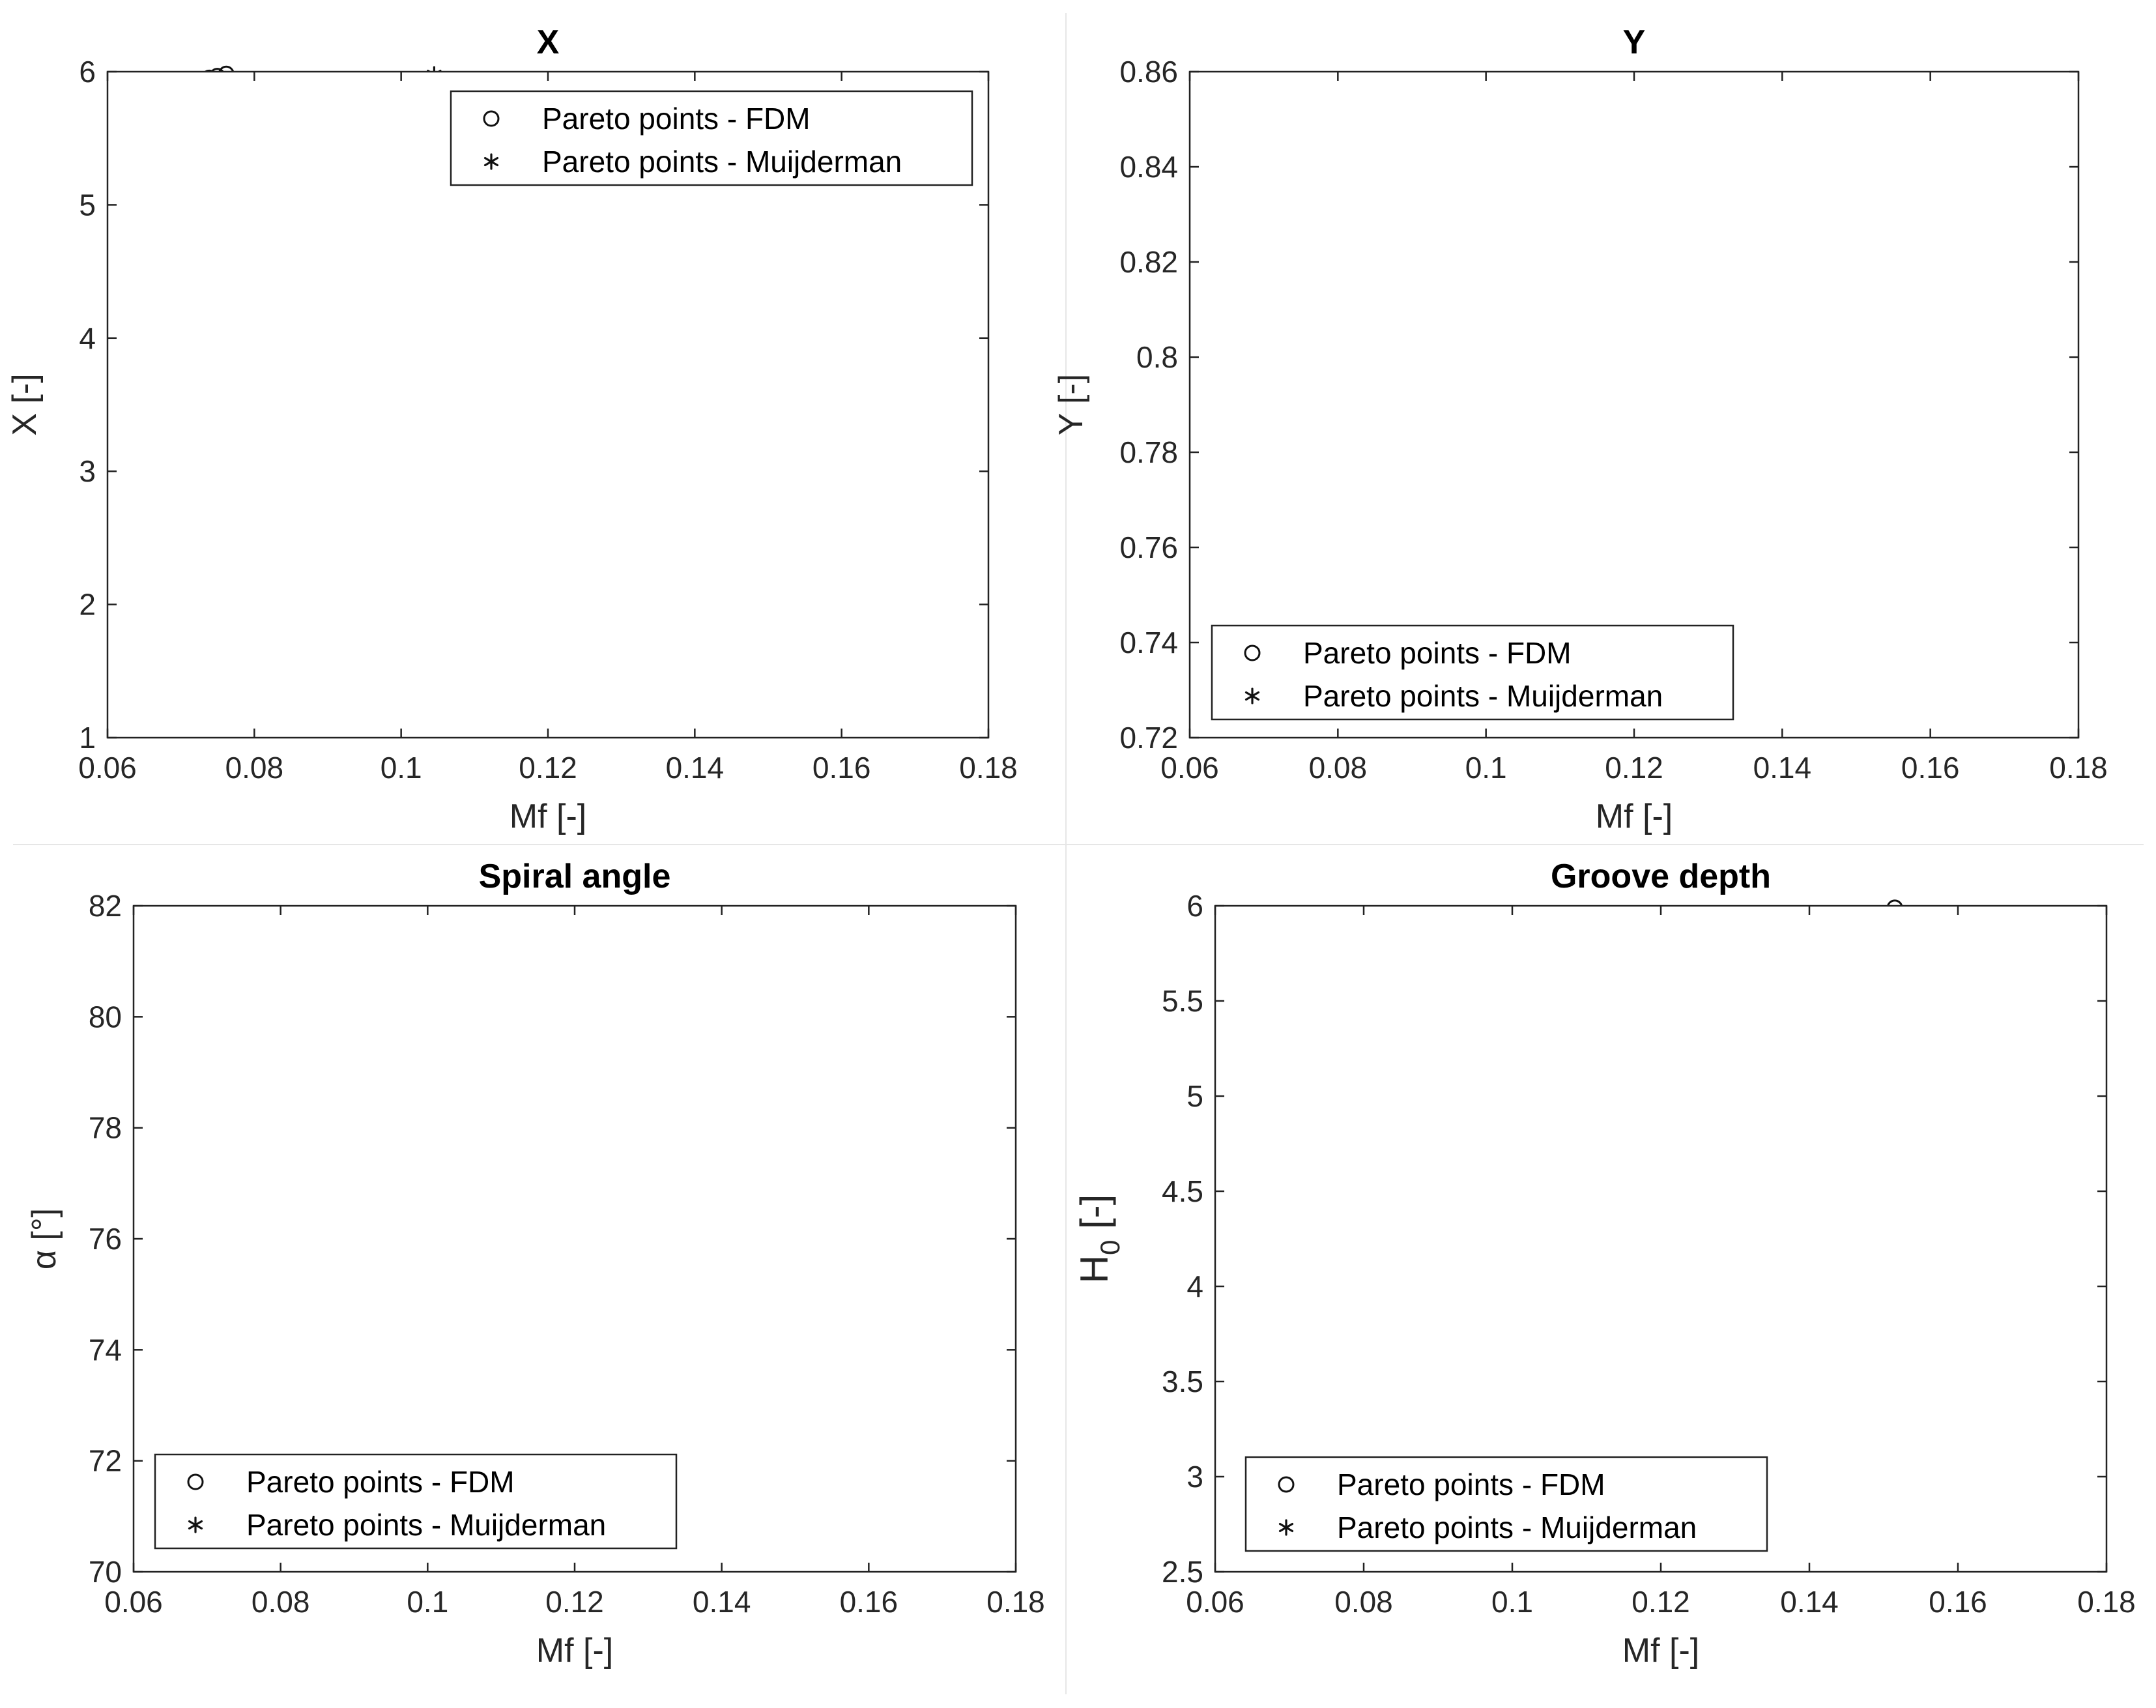  I want to click on y-tick-label: 2.5, so click(1182, 1572).